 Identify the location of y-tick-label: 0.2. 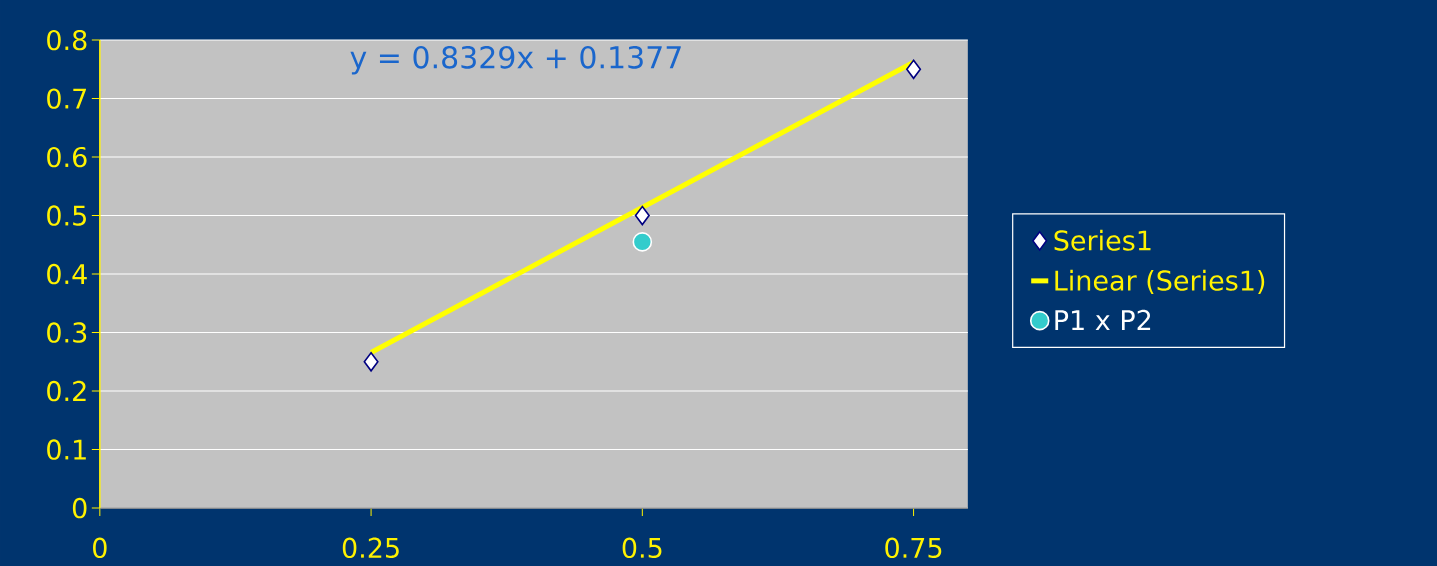
(66, 391).